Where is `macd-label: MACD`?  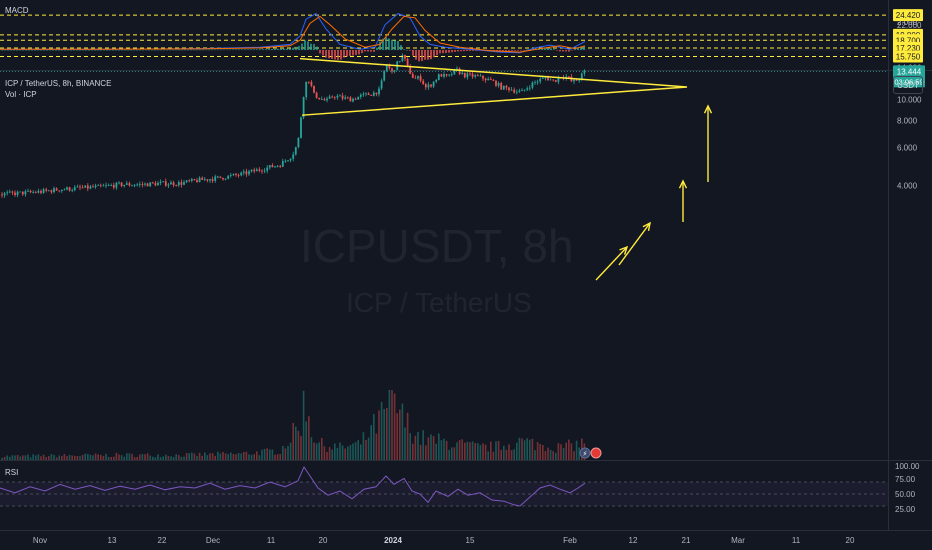
macd-label: MACD is located at coordinates (17, 10).